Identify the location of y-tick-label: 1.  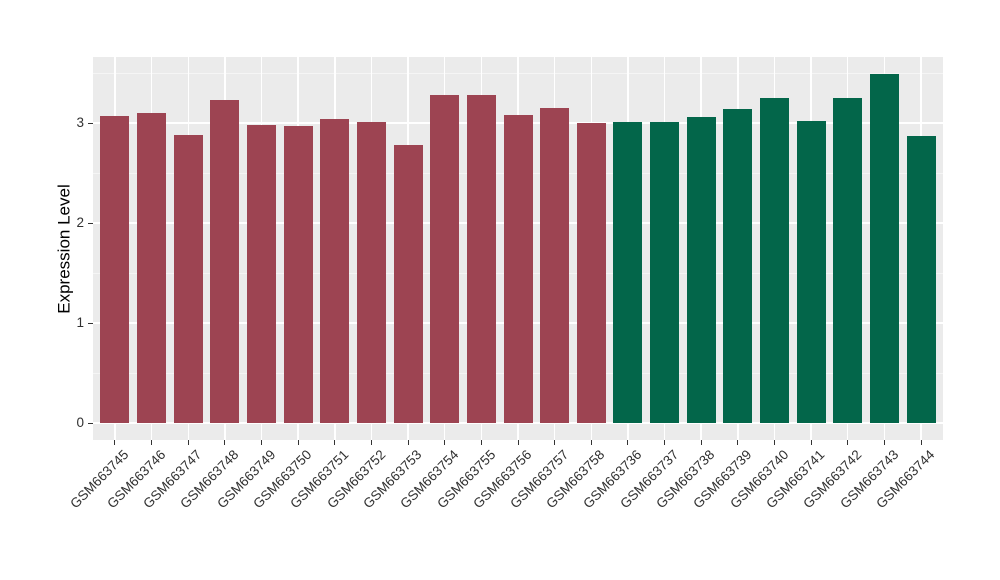
(80, 322).